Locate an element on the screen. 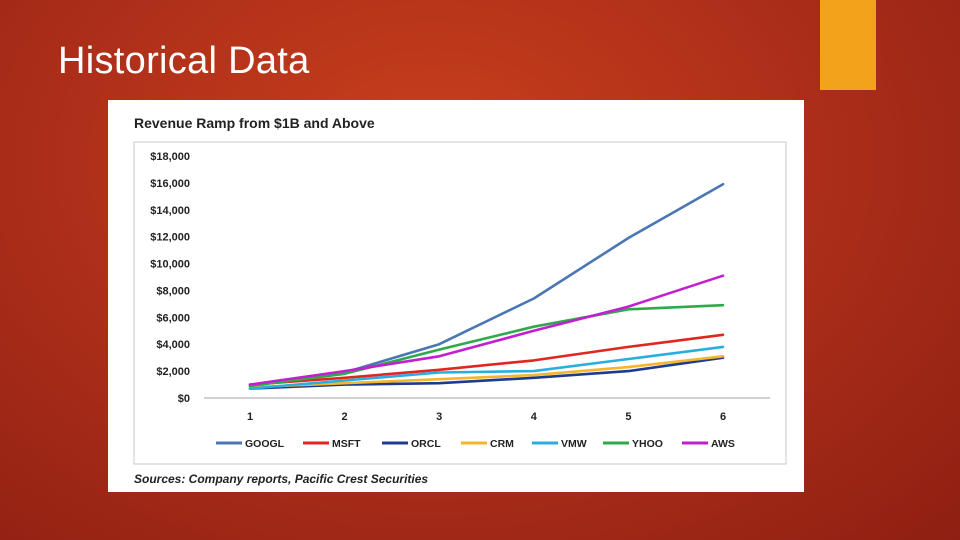 This screenshot has width=960, height=540. series-line-msft is located at coordinates (486, 359).